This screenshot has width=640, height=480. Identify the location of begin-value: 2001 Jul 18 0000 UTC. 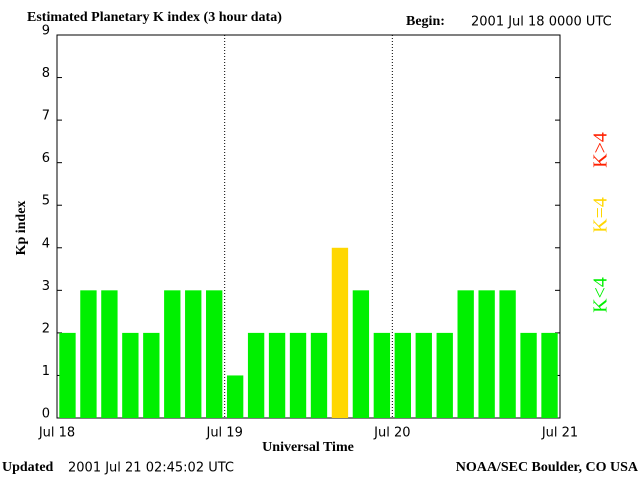
(541, 22).